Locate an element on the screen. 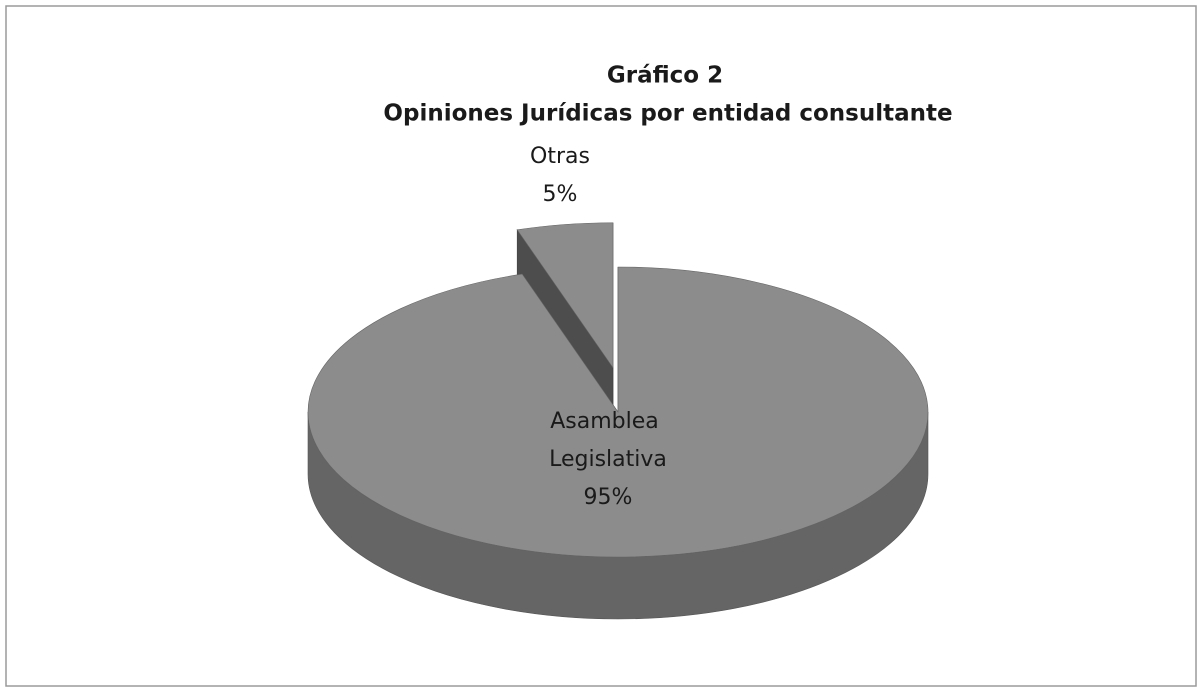 This screenshot has width=1204, height=695. slice-label: Otras is located at coordinates (560, 156).